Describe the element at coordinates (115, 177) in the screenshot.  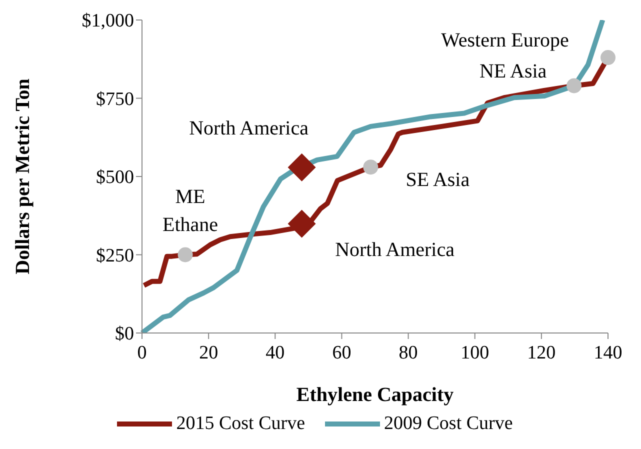
I see `y-tick-label: $500` at that location.